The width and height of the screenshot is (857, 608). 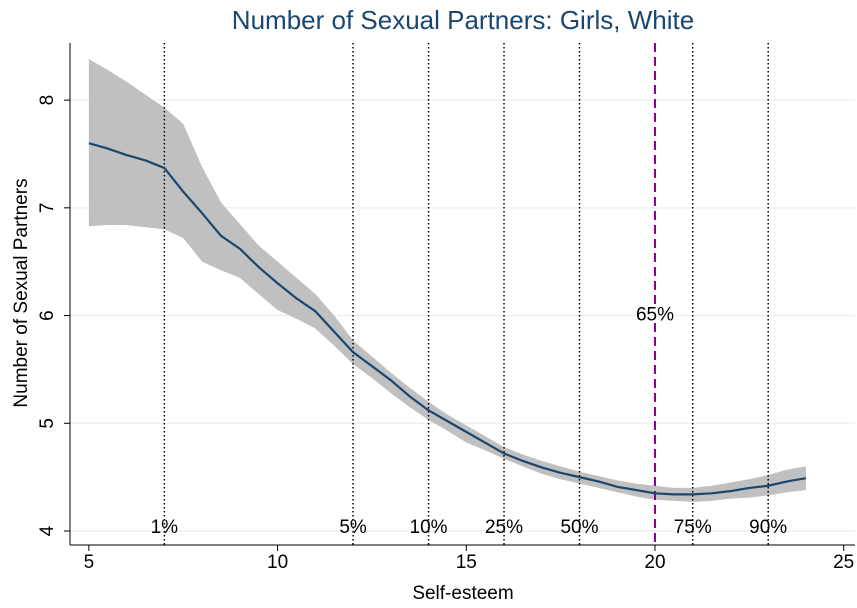 What do you see at coordinates (463, 20) in the screenshot?
I see `chart-title: Number of Sexual Partners: Girls, White` at bounding box center [463, 20].